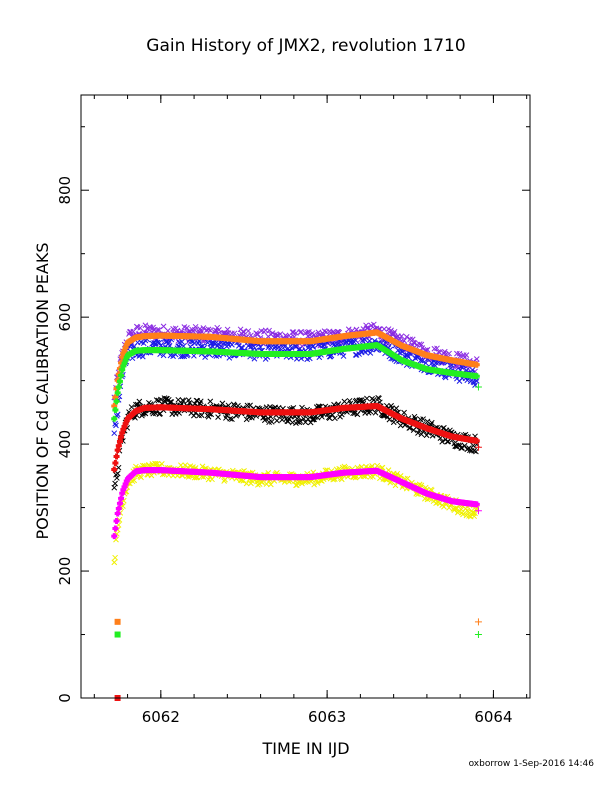  I want to click on y-tick-label: 800, so click(65, 190).